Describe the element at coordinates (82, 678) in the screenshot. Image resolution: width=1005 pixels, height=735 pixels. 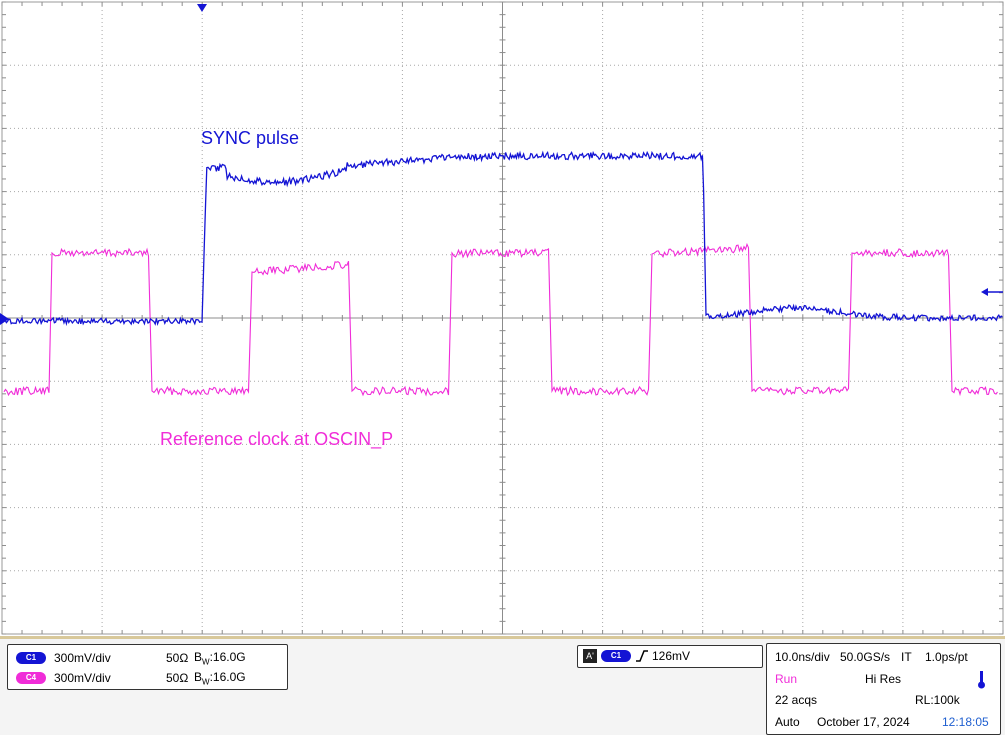
I see `ch4-scale: 300mV/div` at that location.